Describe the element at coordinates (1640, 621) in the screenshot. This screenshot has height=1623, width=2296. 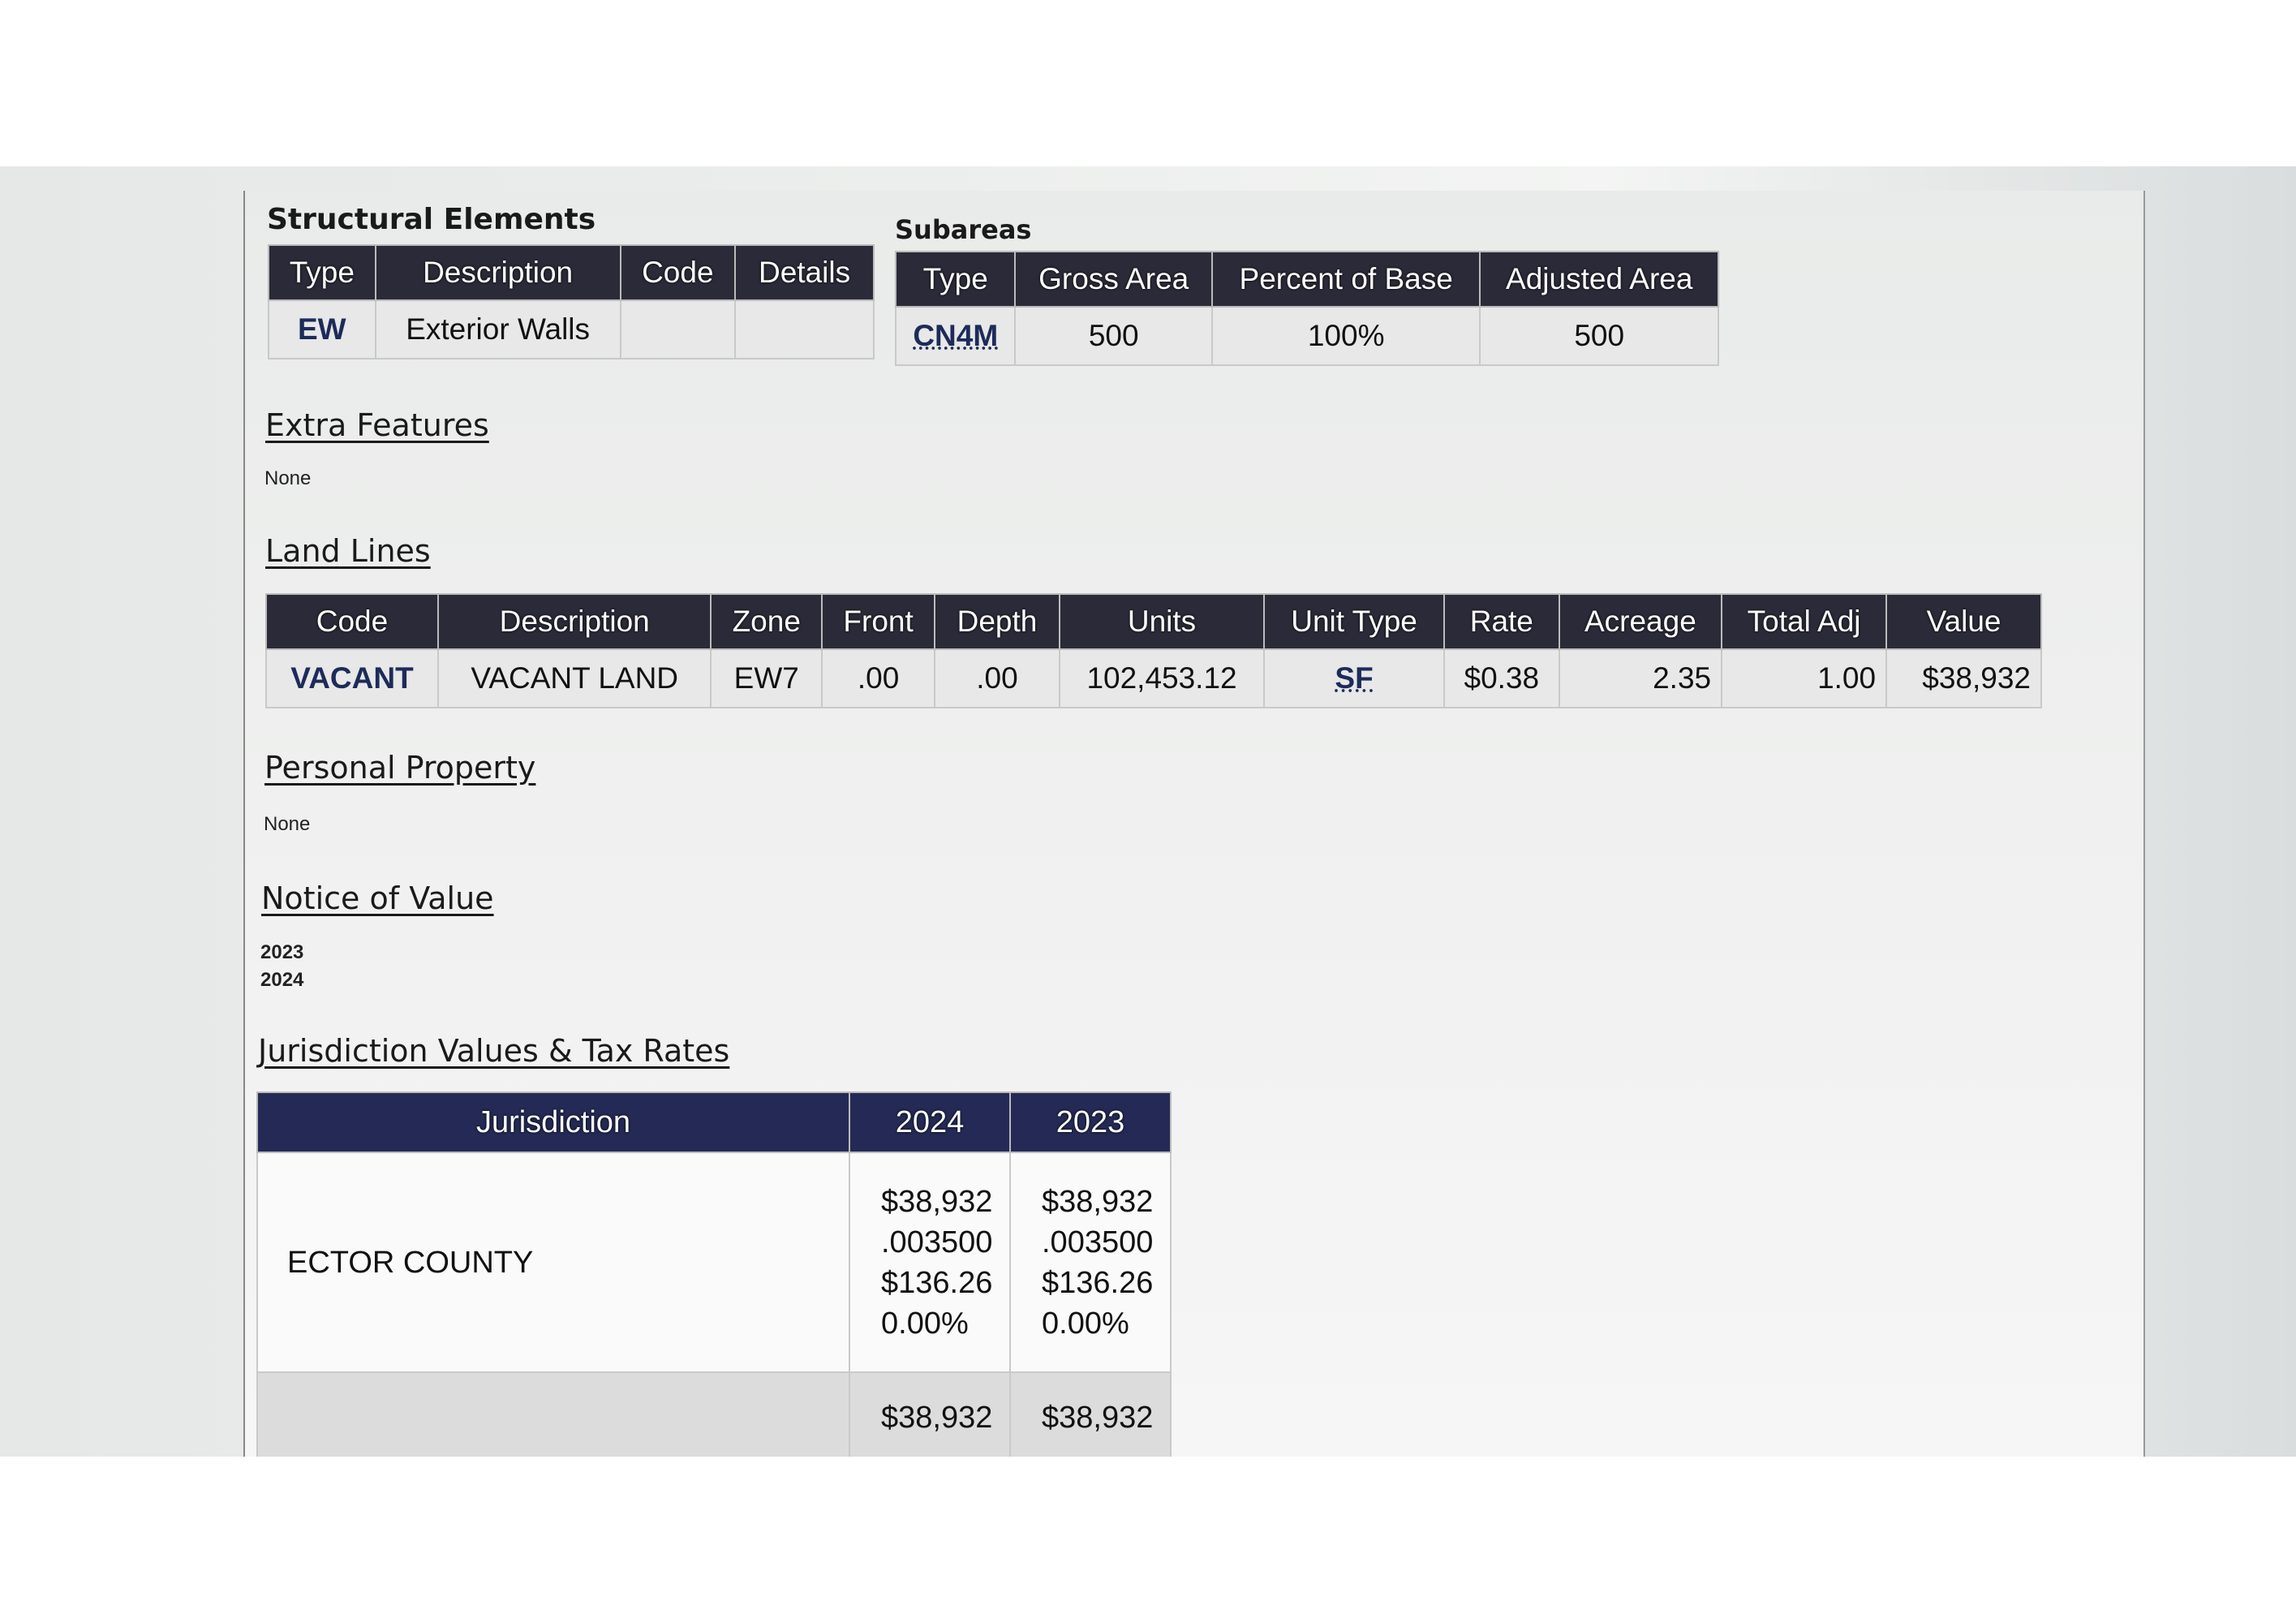
I see `col-header: Acreage` at that location.